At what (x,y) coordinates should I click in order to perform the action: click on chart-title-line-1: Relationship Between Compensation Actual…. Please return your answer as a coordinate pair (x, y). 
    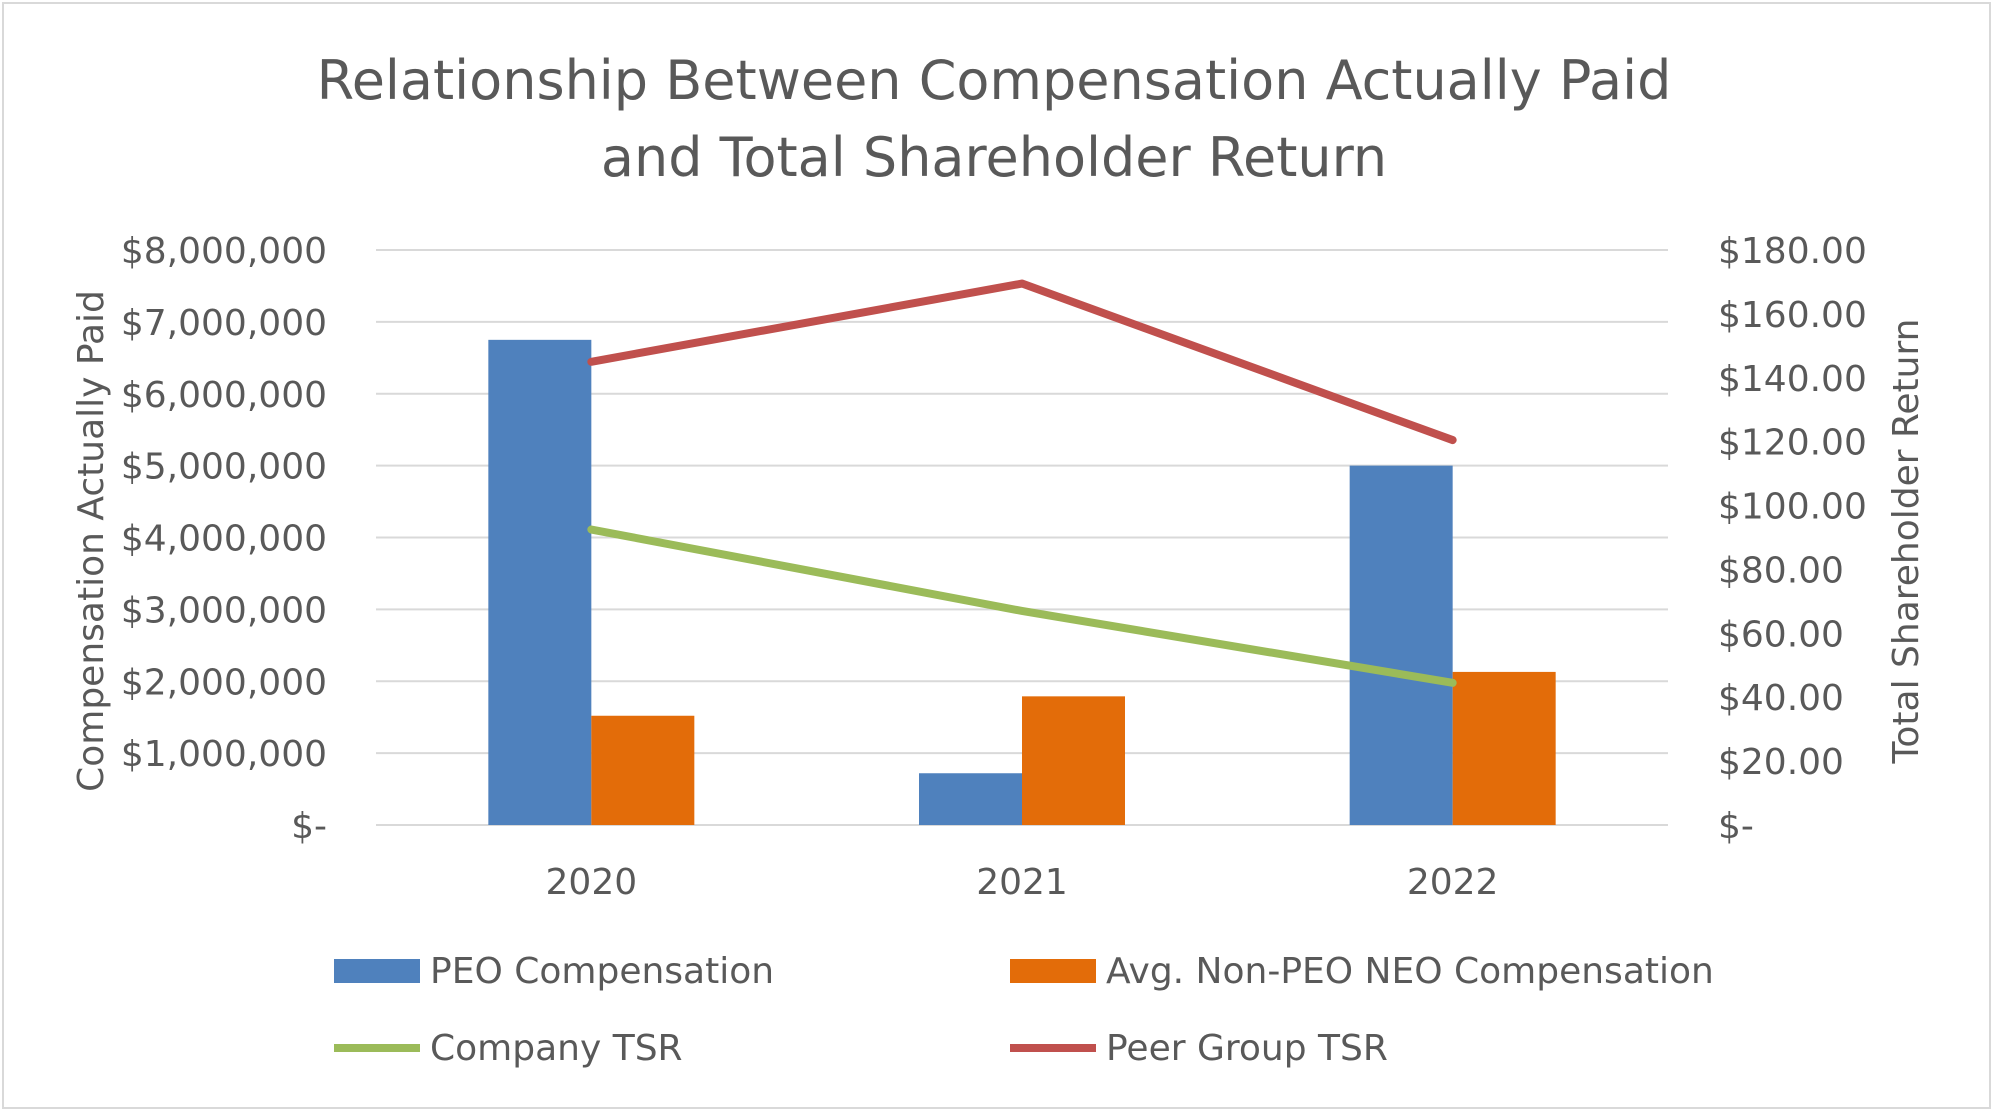
    Looking at the image, I should click on (994, 80).